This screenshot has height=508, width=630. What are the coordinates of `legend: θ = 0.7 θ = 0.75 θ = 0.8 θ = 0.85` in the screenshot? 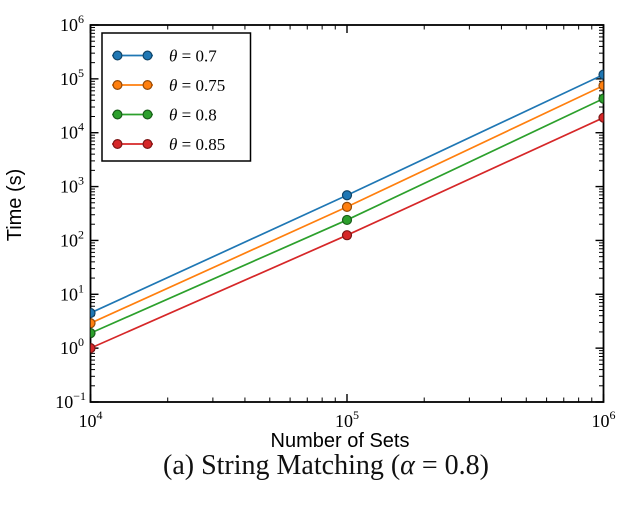 It's located at (176, 97).